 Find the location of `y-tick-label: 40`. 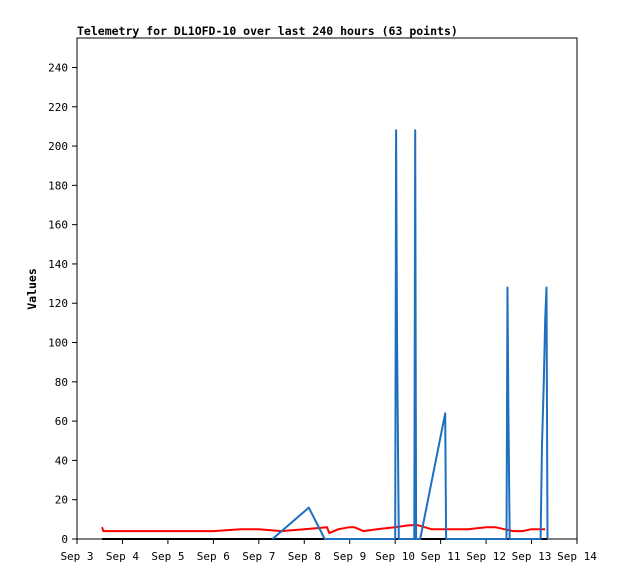

y-tick-label: 40 is located at coordinates (61, 460).